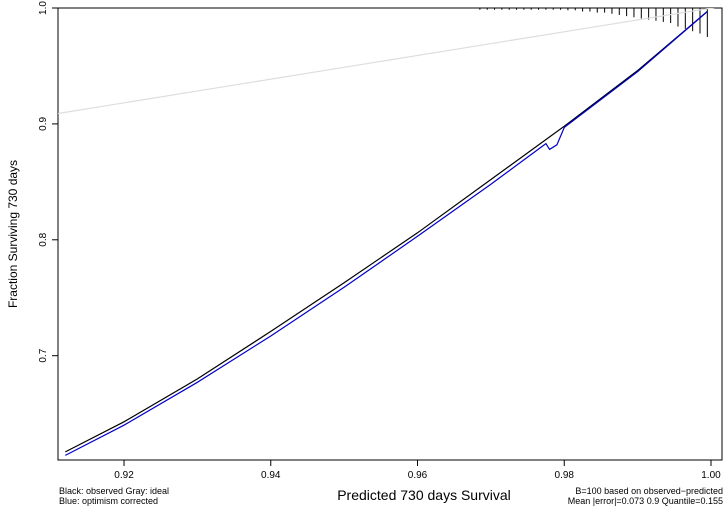 Image resolution: width=728 pixels, height=513 pixels. I want to click on y-tick-label: 0.9, so click(43, 124).